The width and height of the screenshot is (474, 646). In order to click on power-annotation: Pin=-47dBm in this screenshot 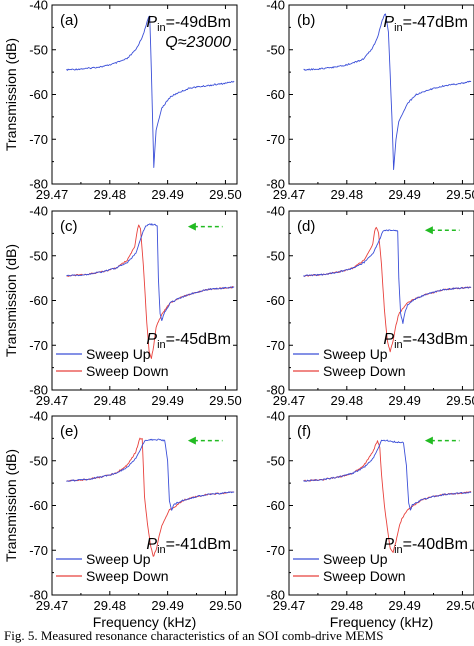, I will do `click(425, 24)`.